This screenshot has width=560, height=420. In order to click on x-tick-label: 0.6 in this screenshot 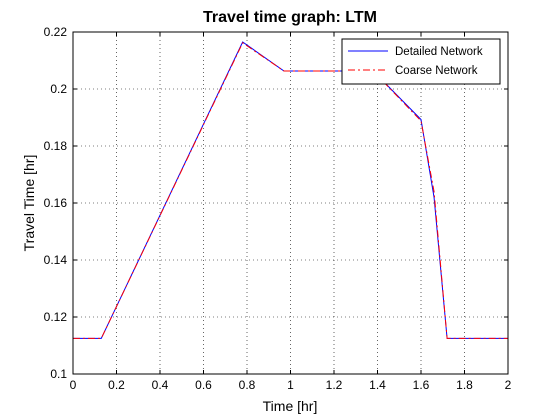, I will do `click(203, 385)`.